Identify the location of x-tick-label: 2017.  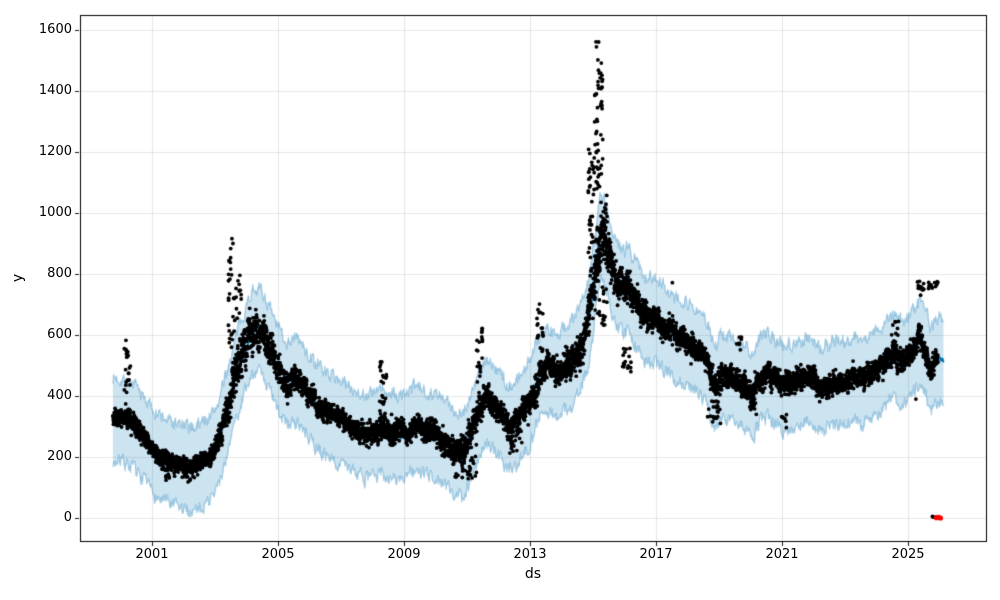
(656, 554).